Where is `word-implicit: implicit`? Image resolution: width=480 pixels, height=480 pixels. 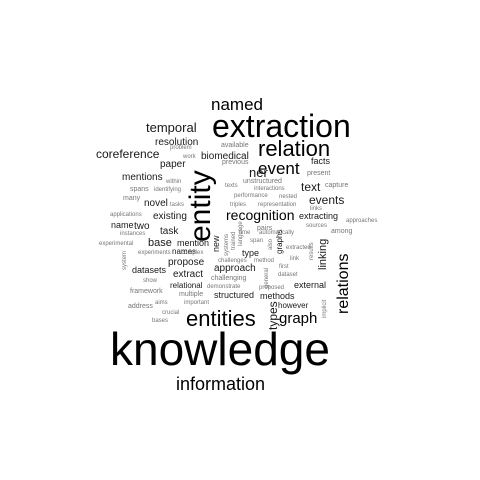 word-implicit: implicit is located at coordinates (325, 308).